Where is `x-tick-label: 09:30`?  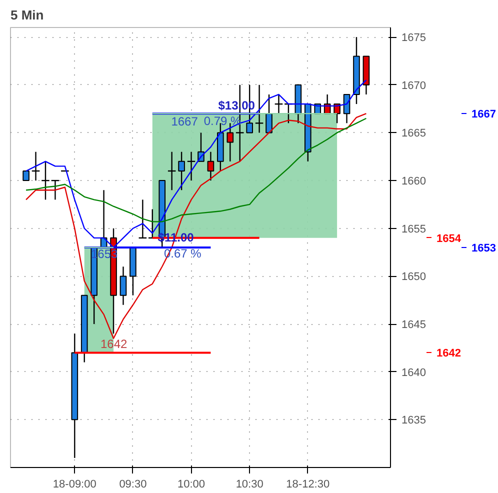
x-tick-label: 09:30 is located at coordinates (133, 484).